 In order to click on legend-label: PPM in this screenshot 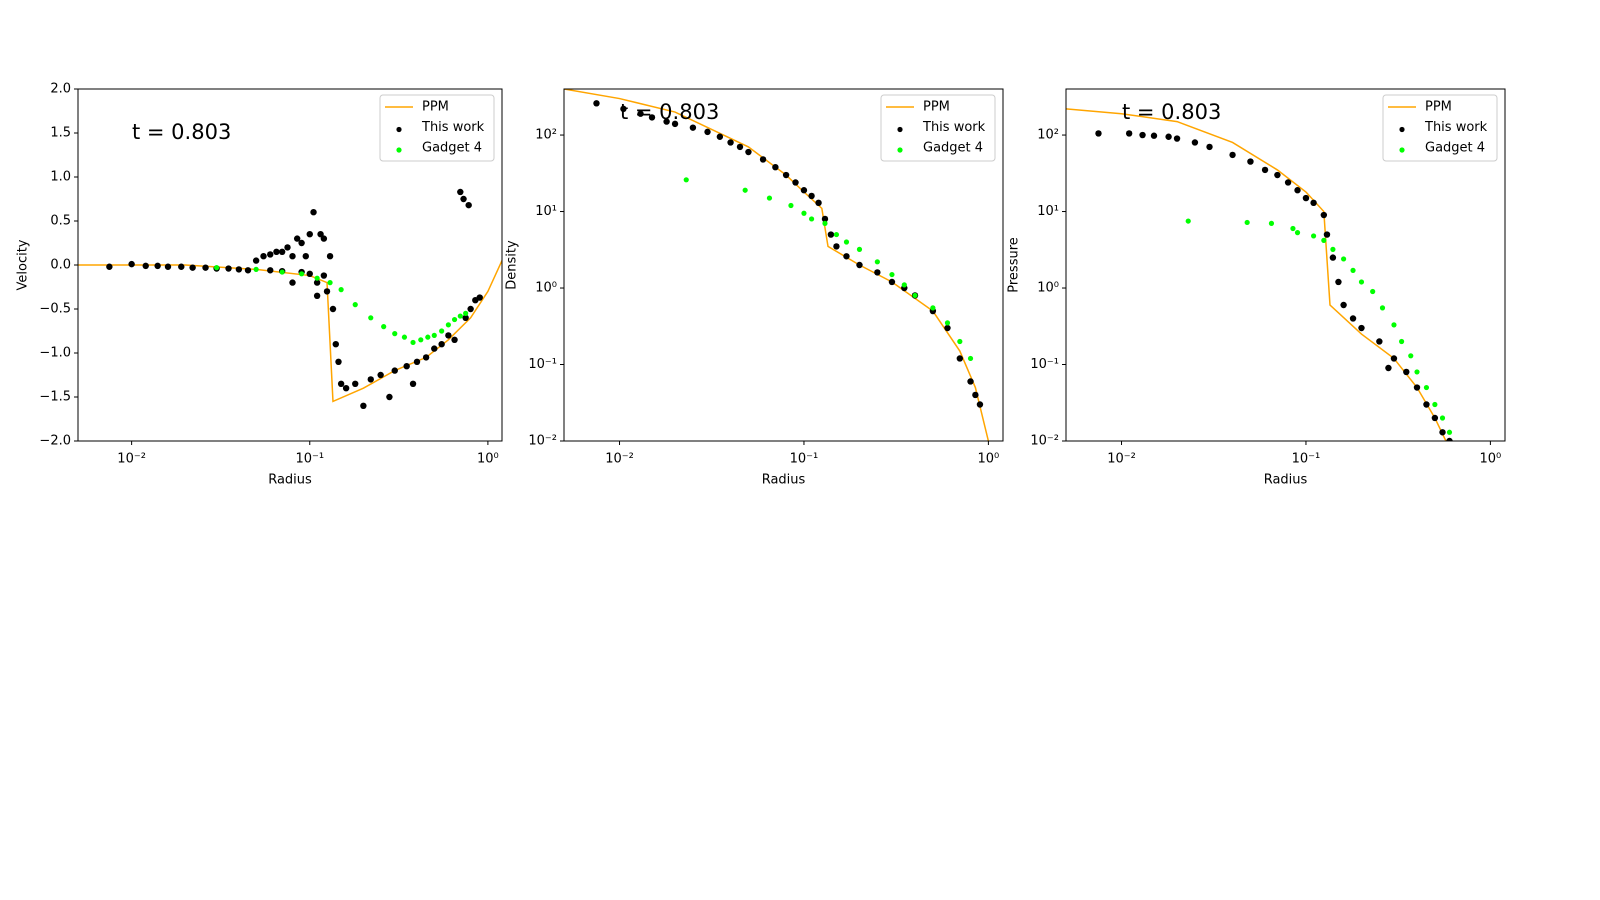, I will do `click(435, 107)`.